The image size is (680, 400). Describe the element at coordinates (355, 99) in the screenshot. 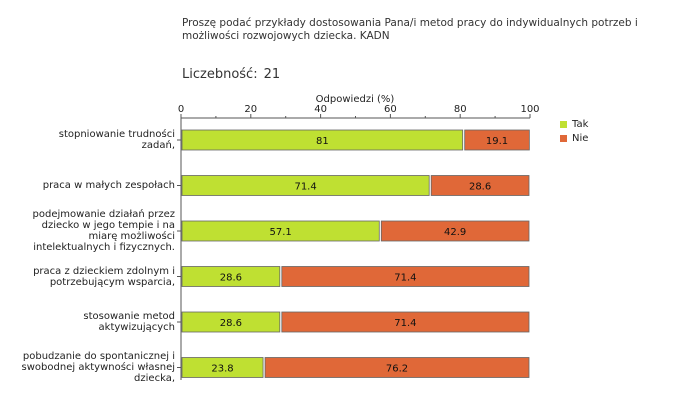

I see `x-axis-label: Odpowiedzi (%)` at that location.